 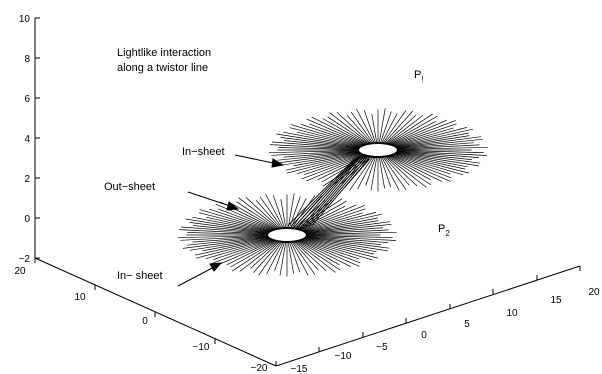 I want to click on p1-label: P!, so click(x=419, y=76).